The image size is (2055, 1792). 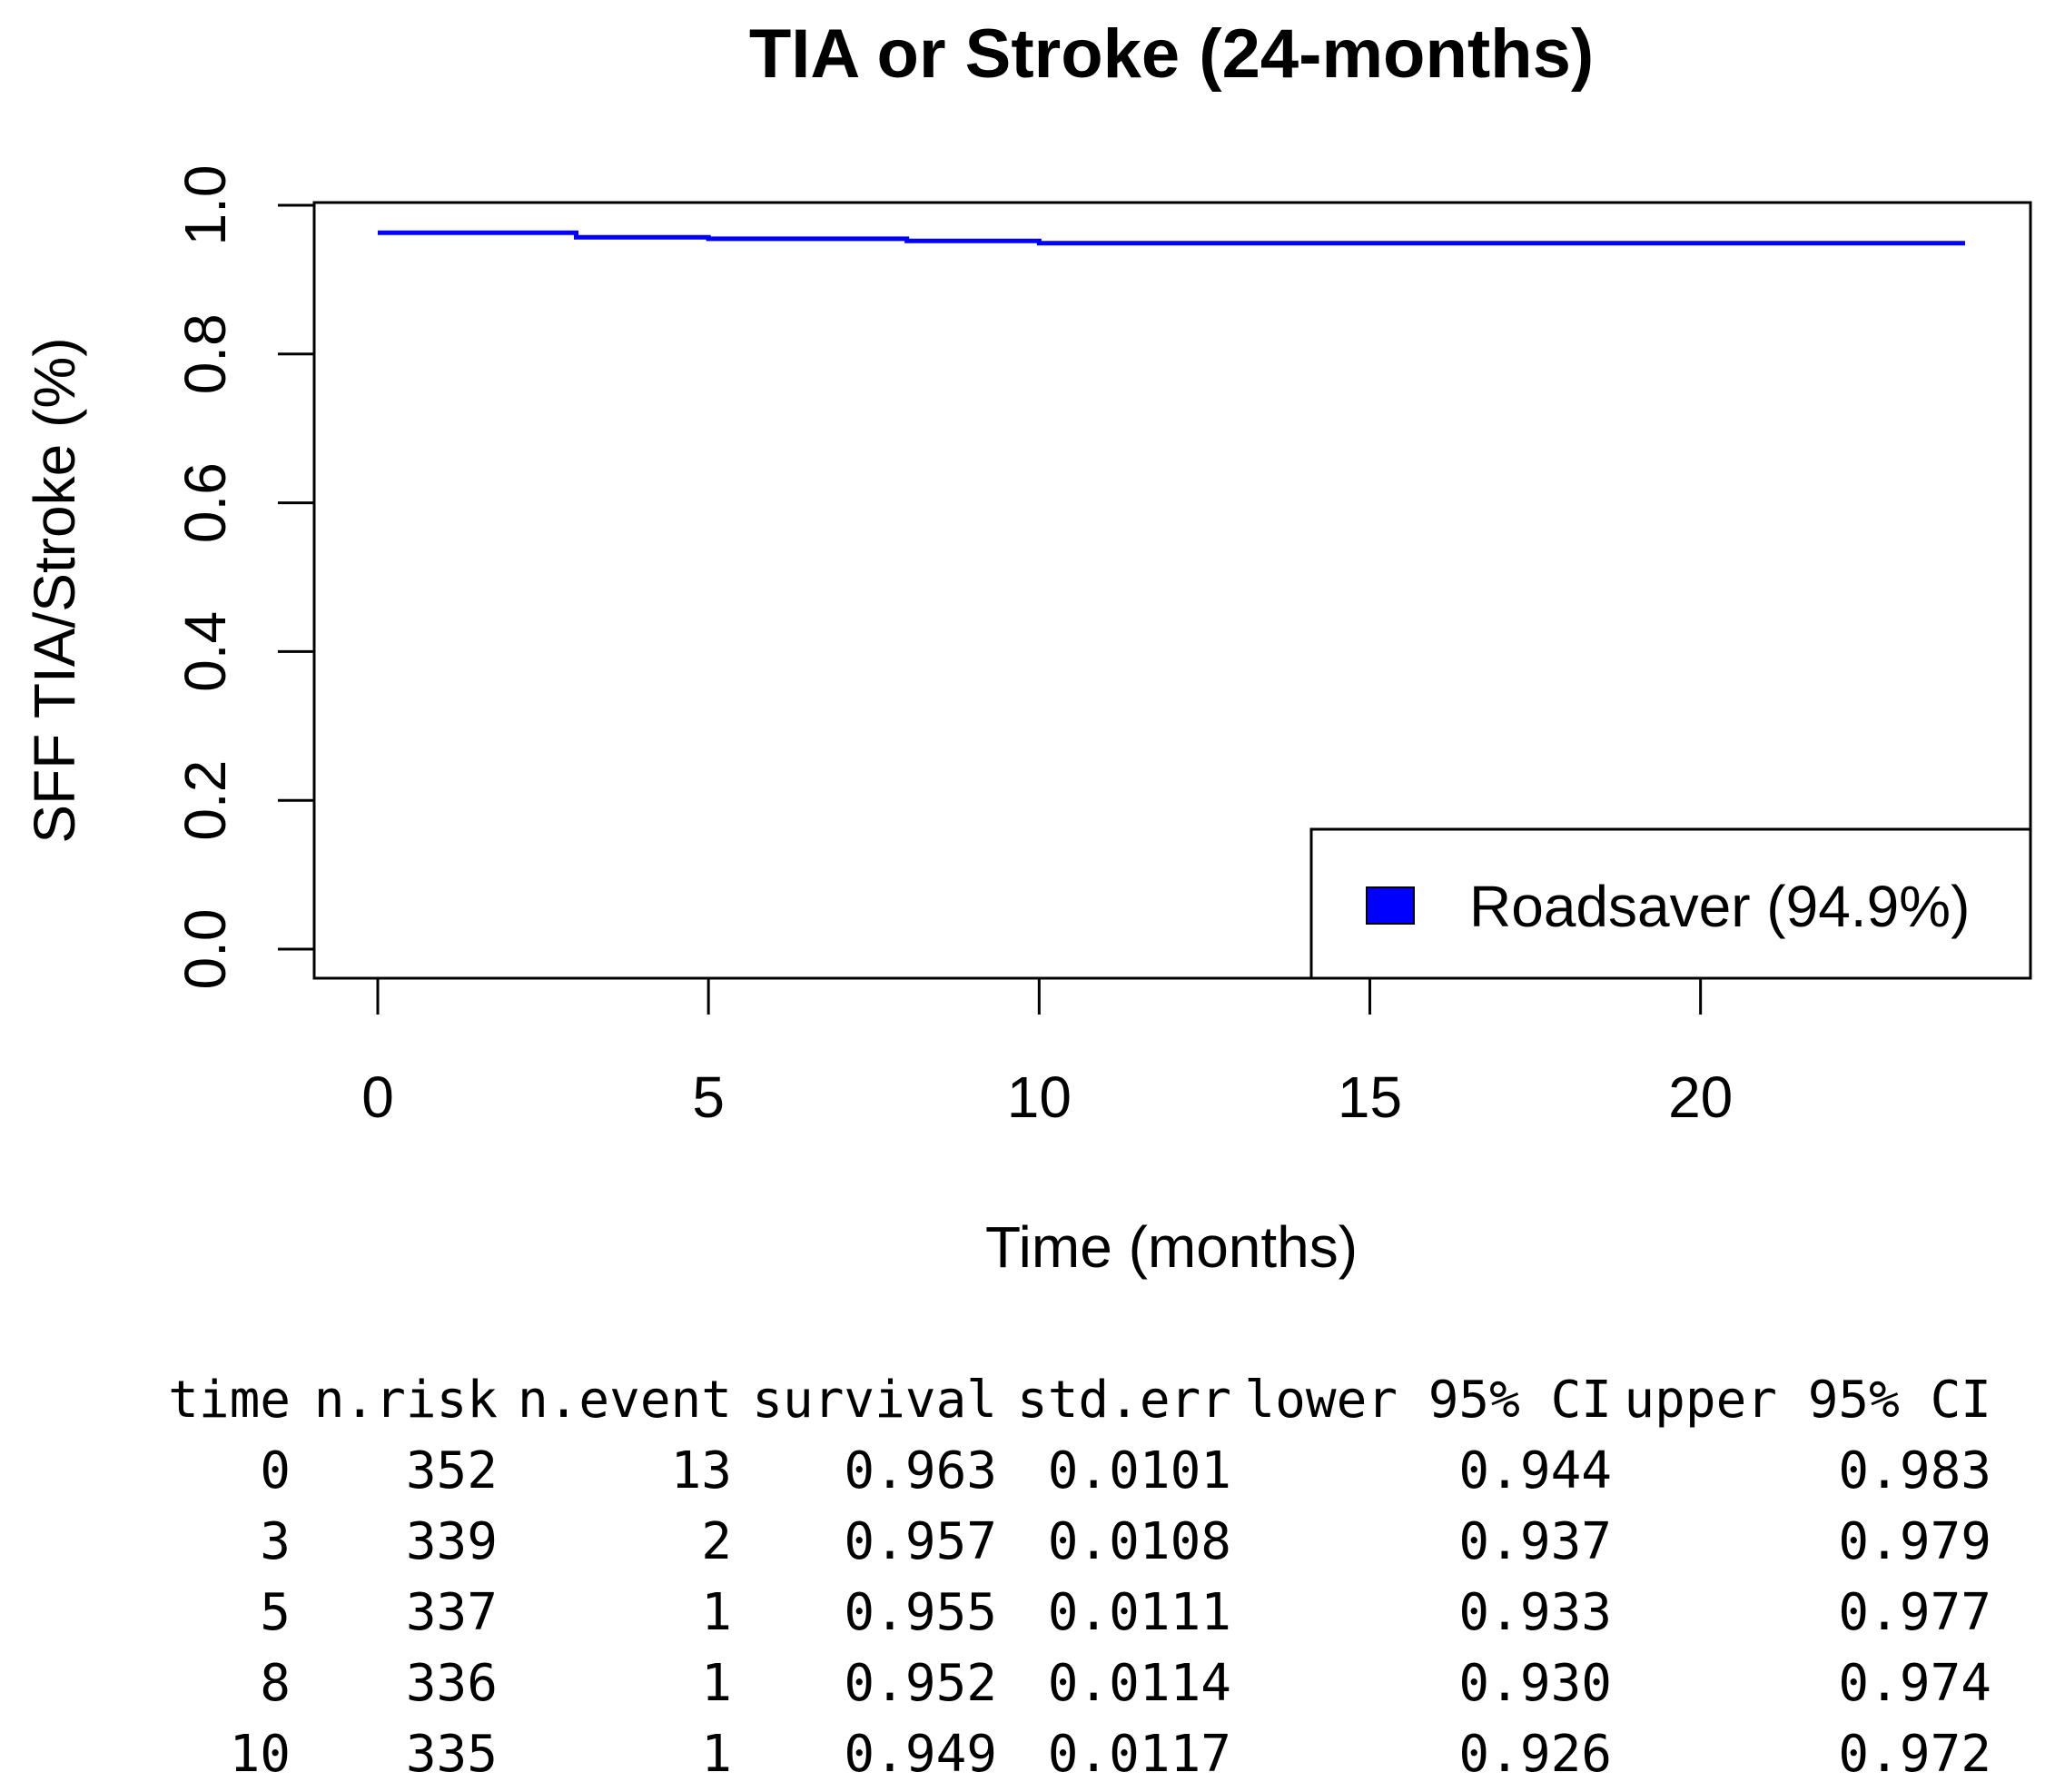 What do you see at coordinates (1139, 1470) in the screenshot?
I see `table-cell: 0.0101` at bounding box center [1139, 1470].